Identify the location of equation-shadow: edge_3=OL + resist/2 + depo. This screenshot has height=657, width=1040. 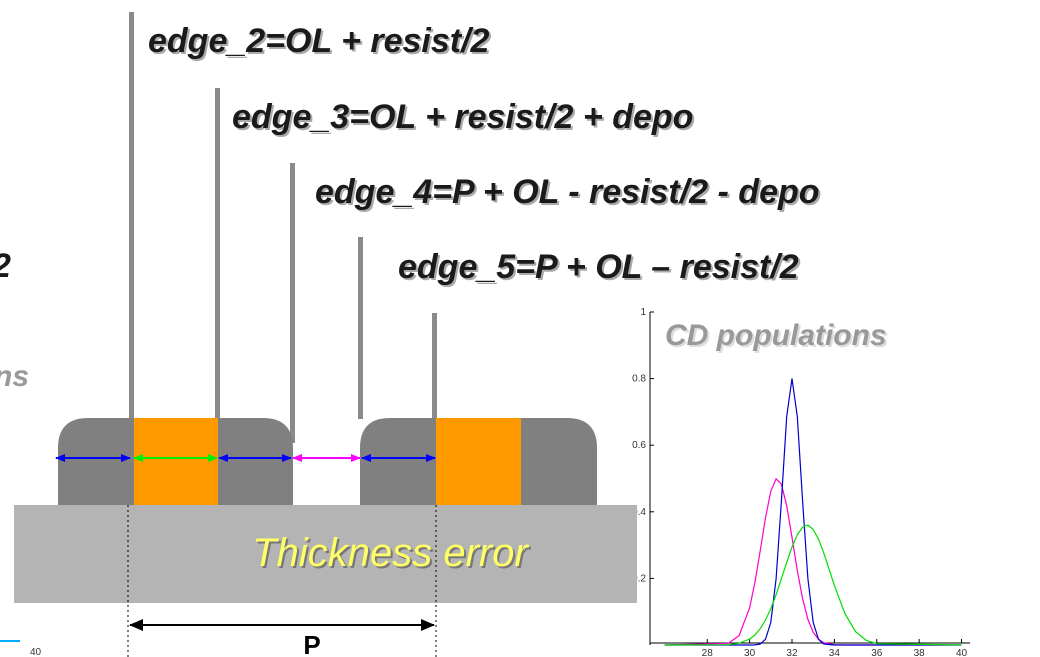
(464, 119).